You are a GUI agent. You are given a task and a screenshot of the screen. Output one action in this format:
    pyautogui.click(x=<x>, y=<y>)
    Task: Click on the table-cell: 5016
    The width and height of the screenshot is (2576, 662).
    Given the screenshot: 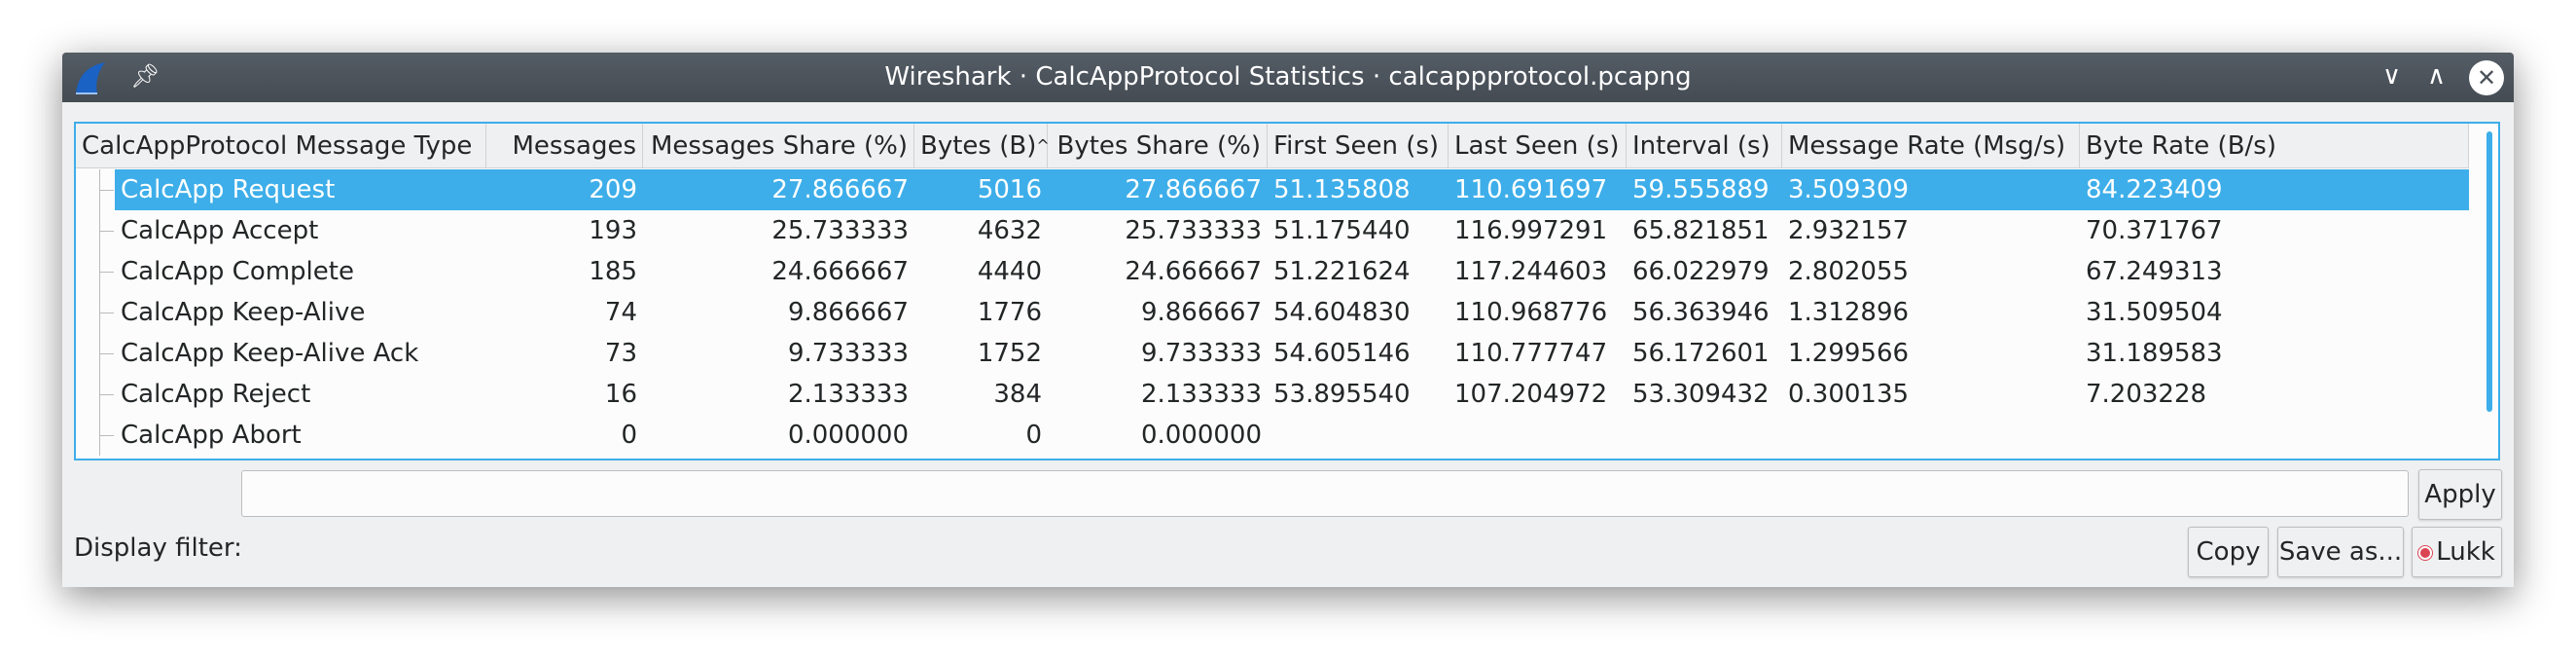 What is the action you would take?
    pyautogui.click(x=1009, y=190)
    